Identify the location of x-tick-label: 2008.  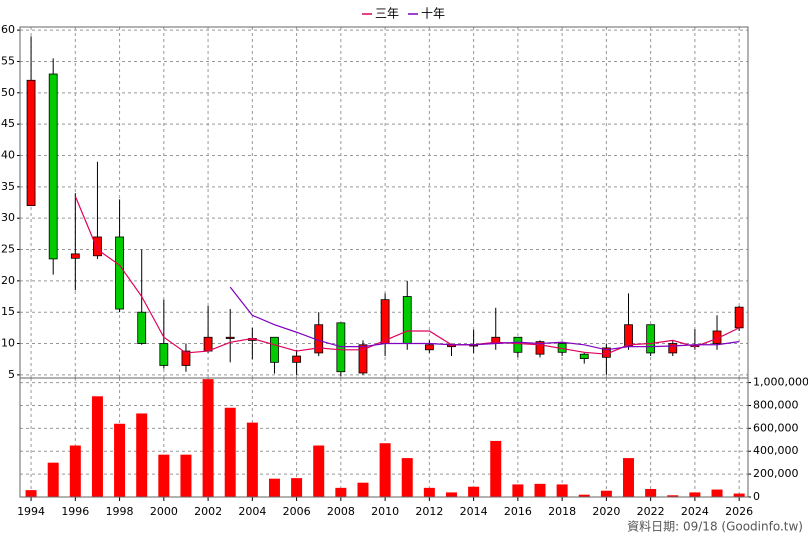
(341, 511).